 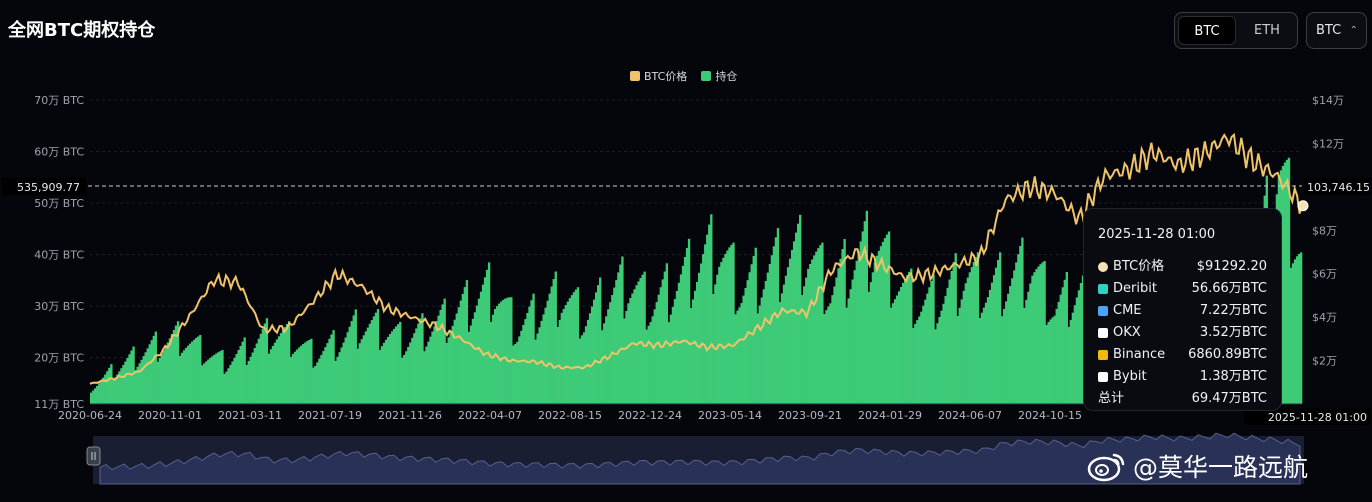 What do you see at coordinates (1328, 231) in the screenshot?
I see `y-axis-right: $14万$12万$10万$8万$6万$4万$2万` at bounding box center [1328, 231].